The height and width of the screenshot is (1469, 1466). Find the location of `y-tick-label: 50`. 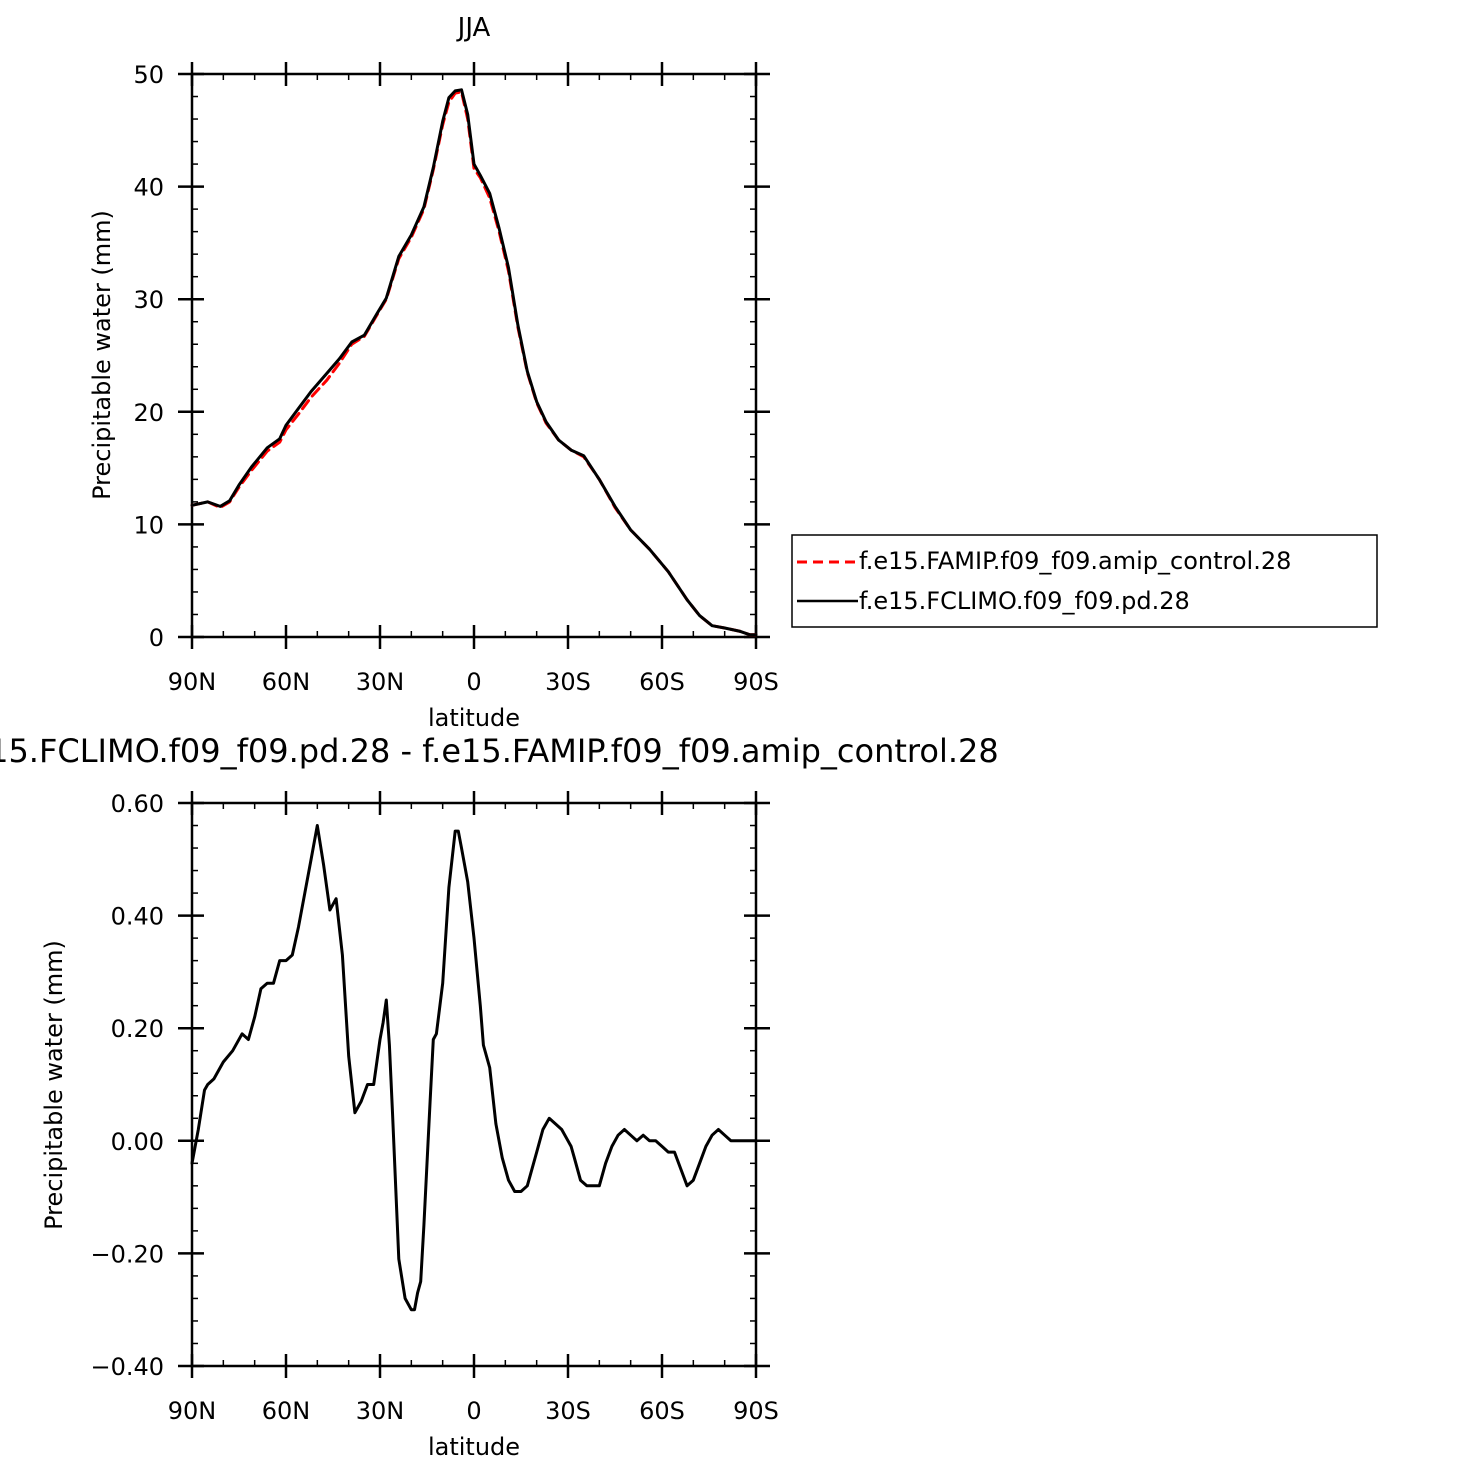

y-tick-label: 50 is located at coordinates (148, 75).